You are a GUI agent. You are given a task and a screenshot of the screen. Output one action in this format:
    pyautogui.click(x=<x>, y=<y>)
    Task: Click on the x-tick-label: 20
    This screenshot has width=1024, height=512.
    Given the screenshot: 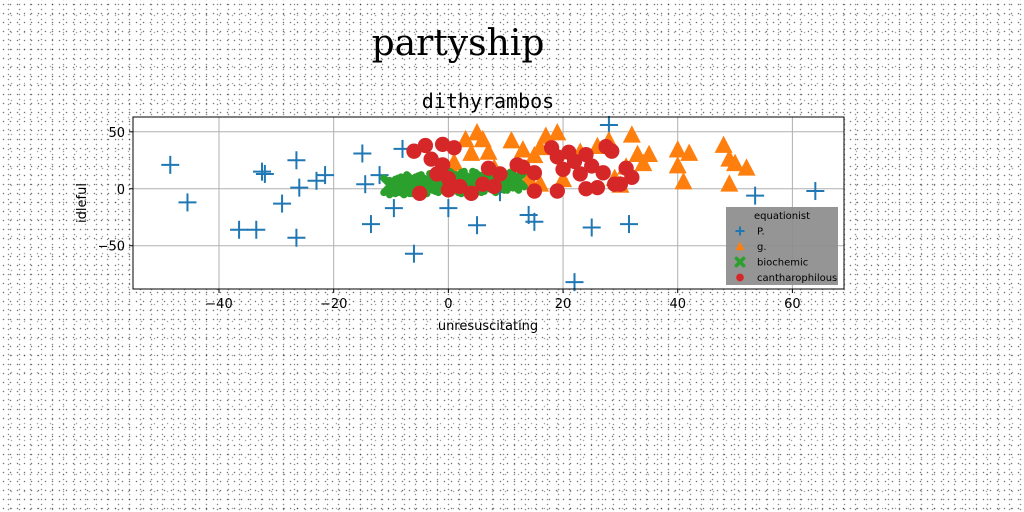 What is the action you would take?
    pyautogui.click(x=563, y=304)
    